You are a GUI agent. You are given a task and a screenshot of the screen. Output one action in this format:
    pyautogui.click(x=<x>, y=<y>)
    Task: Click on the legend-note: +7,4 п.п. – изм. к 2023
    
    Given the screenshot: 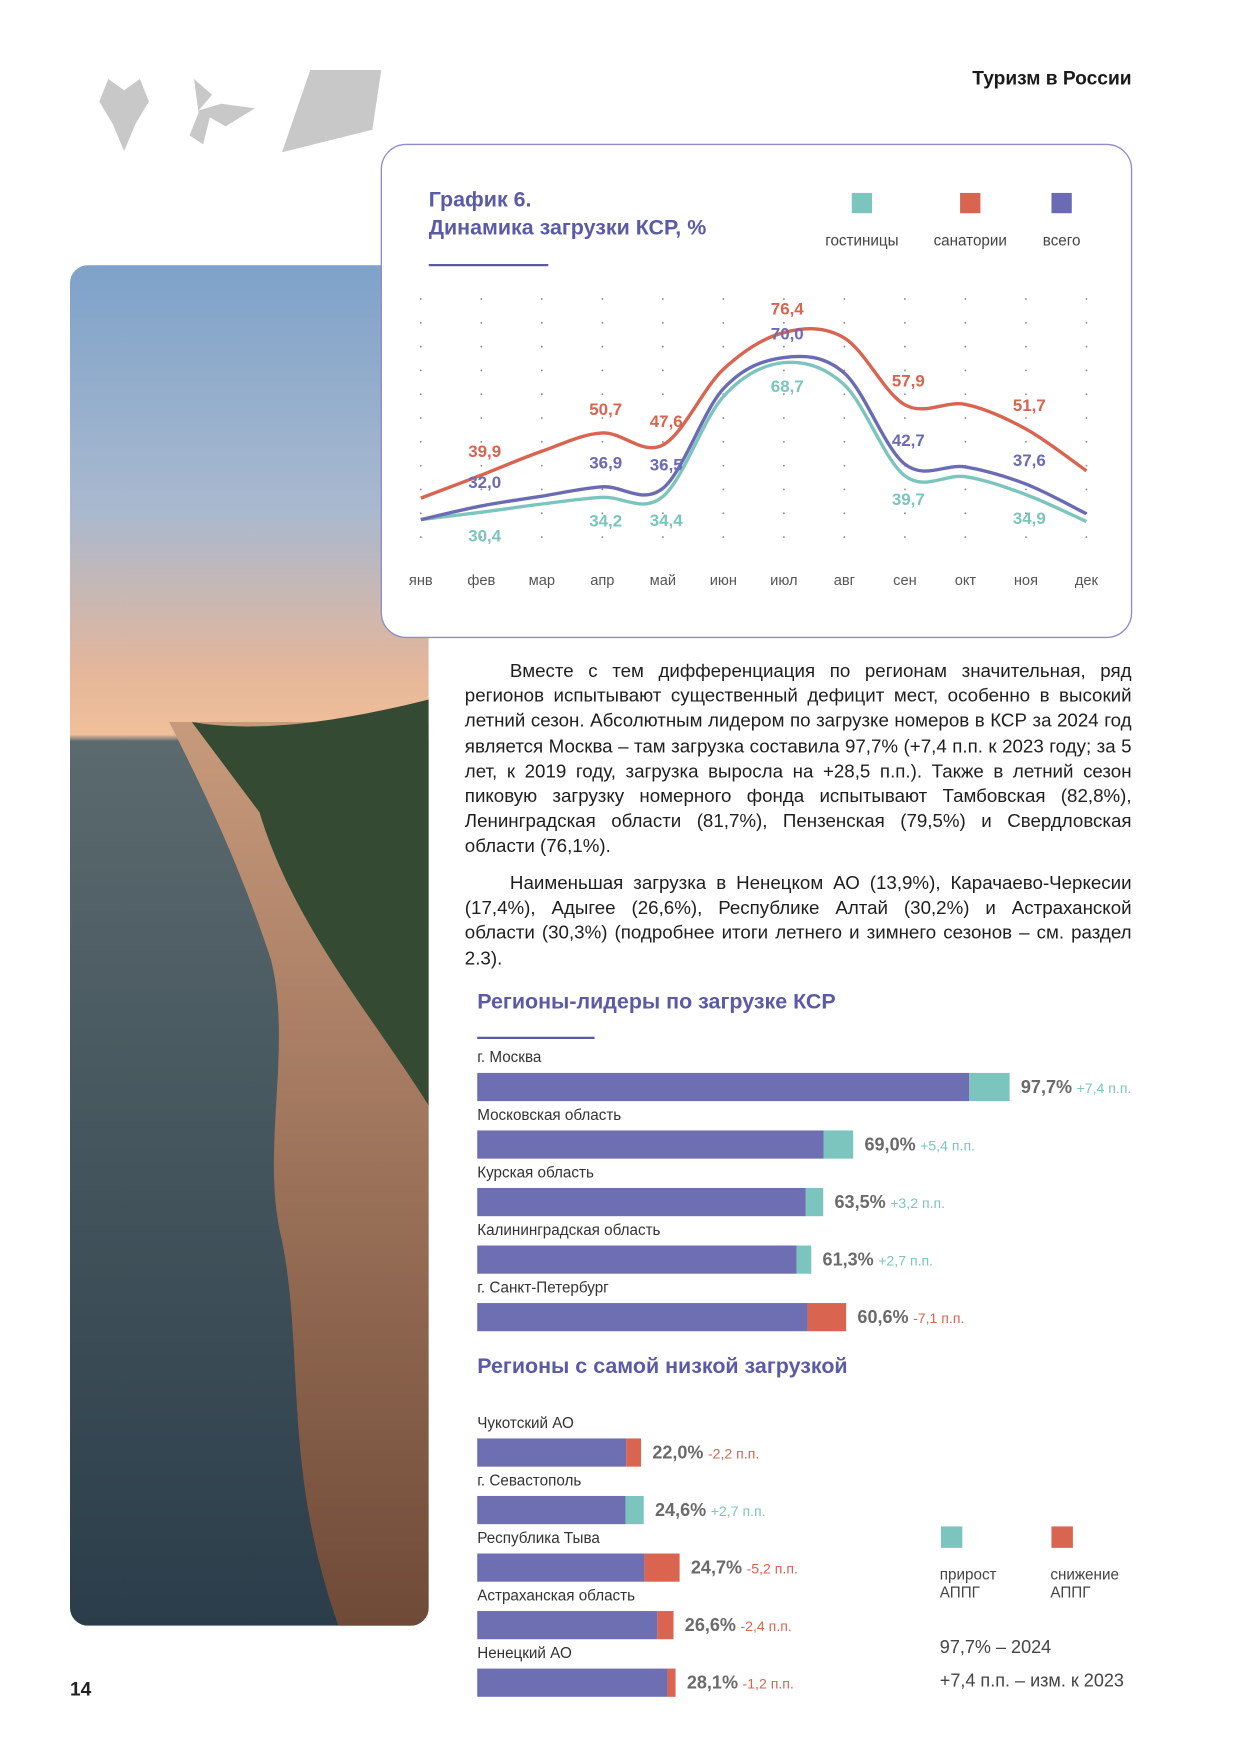 What is the action you would take?
    pyautogui.click(x=1031, y=1681)
    